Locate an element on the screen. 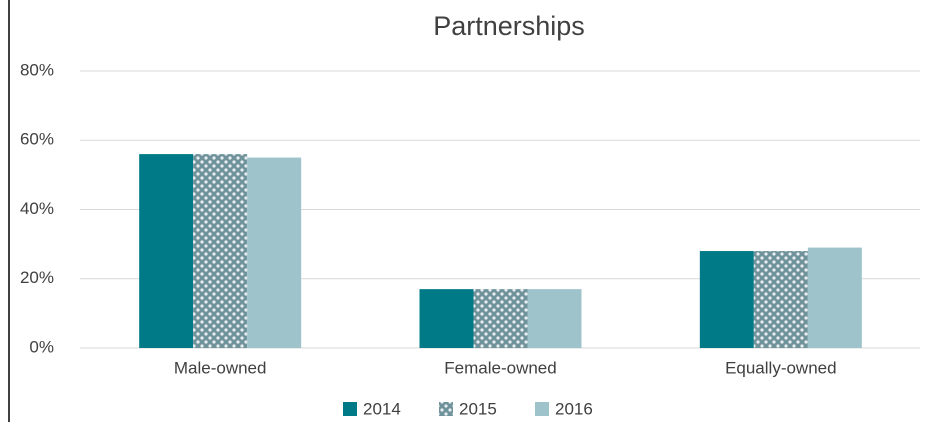 The height and width of the screenshot is (422, 931). x-tick-label: Equally-owned is located at coordinates (781, 367).